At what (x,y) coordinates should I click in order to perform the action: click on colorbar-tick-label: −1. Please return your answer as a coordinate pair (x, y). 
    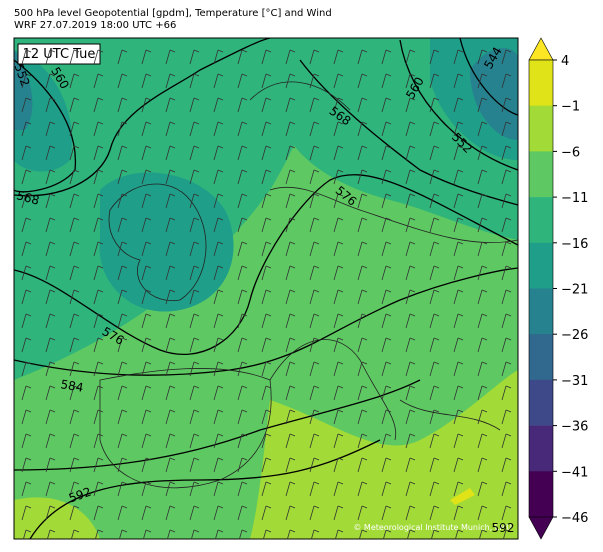
    Looking at the image, I should click on (570, 107).